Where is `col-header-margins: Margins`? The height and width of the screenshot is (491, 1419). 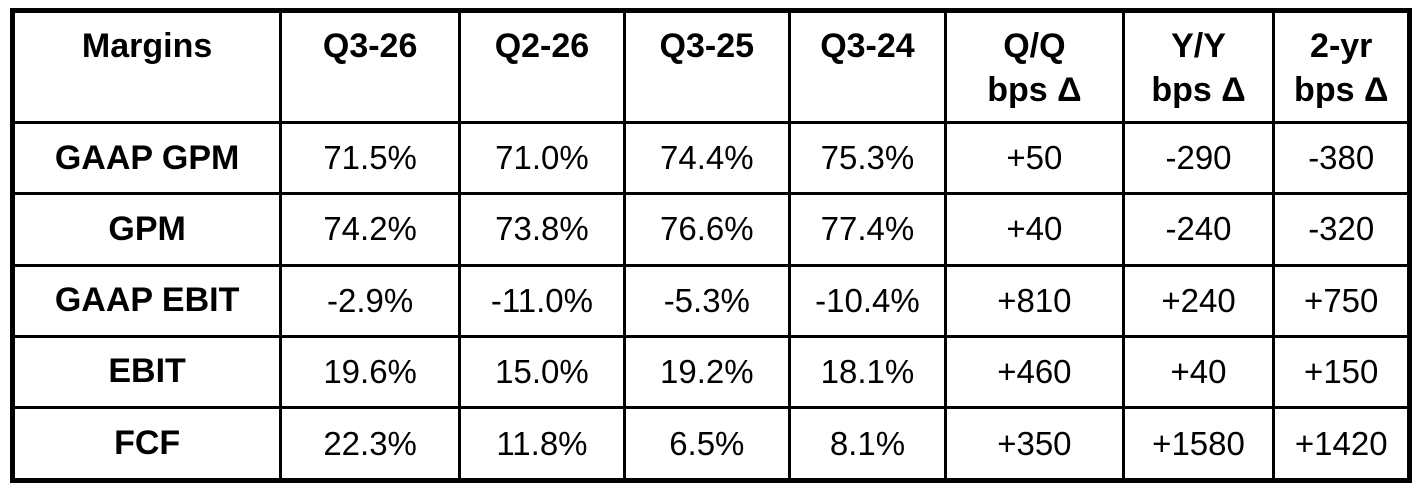
col-header-margins: Margins is located at coordinates (146, 66).